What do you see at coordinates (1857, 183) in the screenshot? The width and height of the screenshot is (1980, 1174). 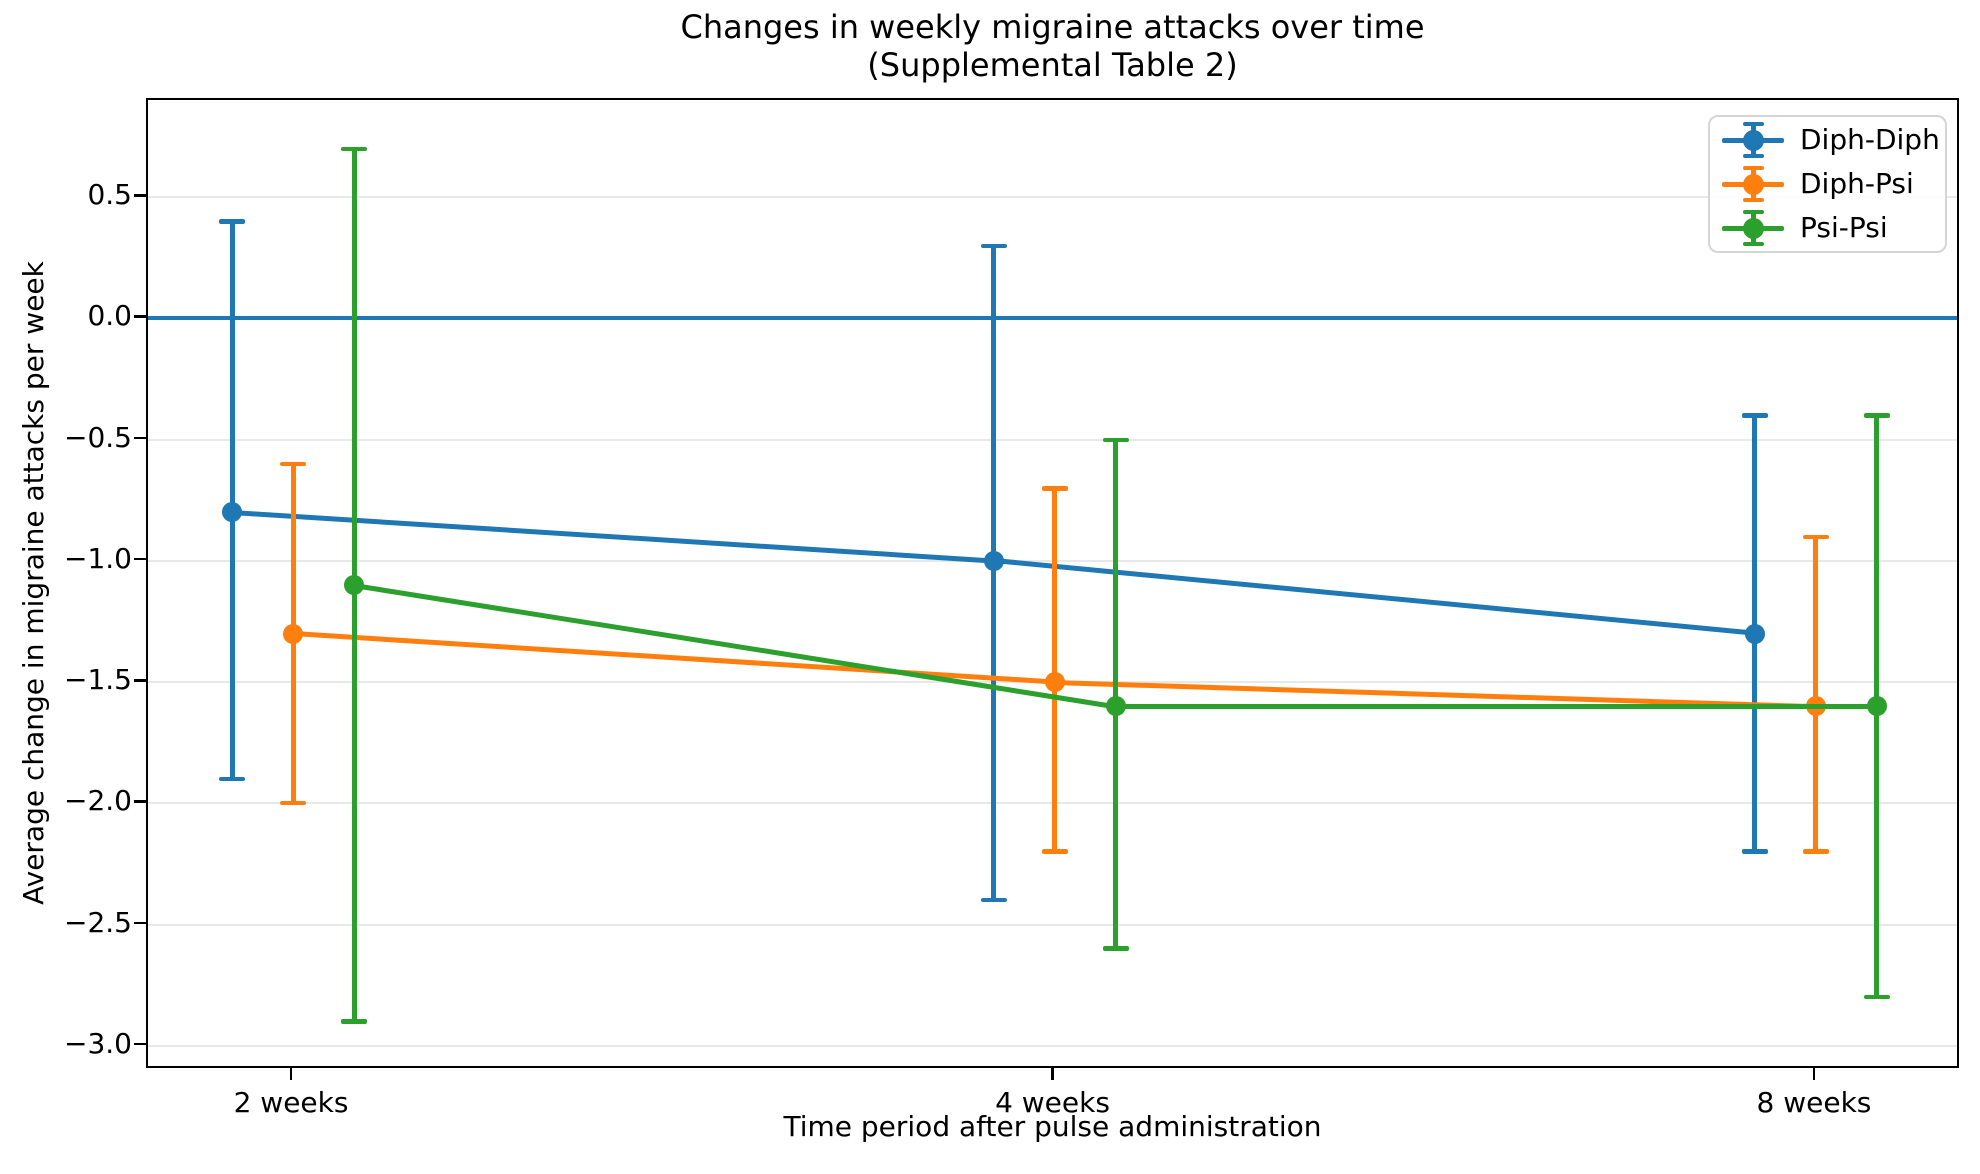 I see `legend-label: Diph-Psi` at bounding box center [1857, 183].